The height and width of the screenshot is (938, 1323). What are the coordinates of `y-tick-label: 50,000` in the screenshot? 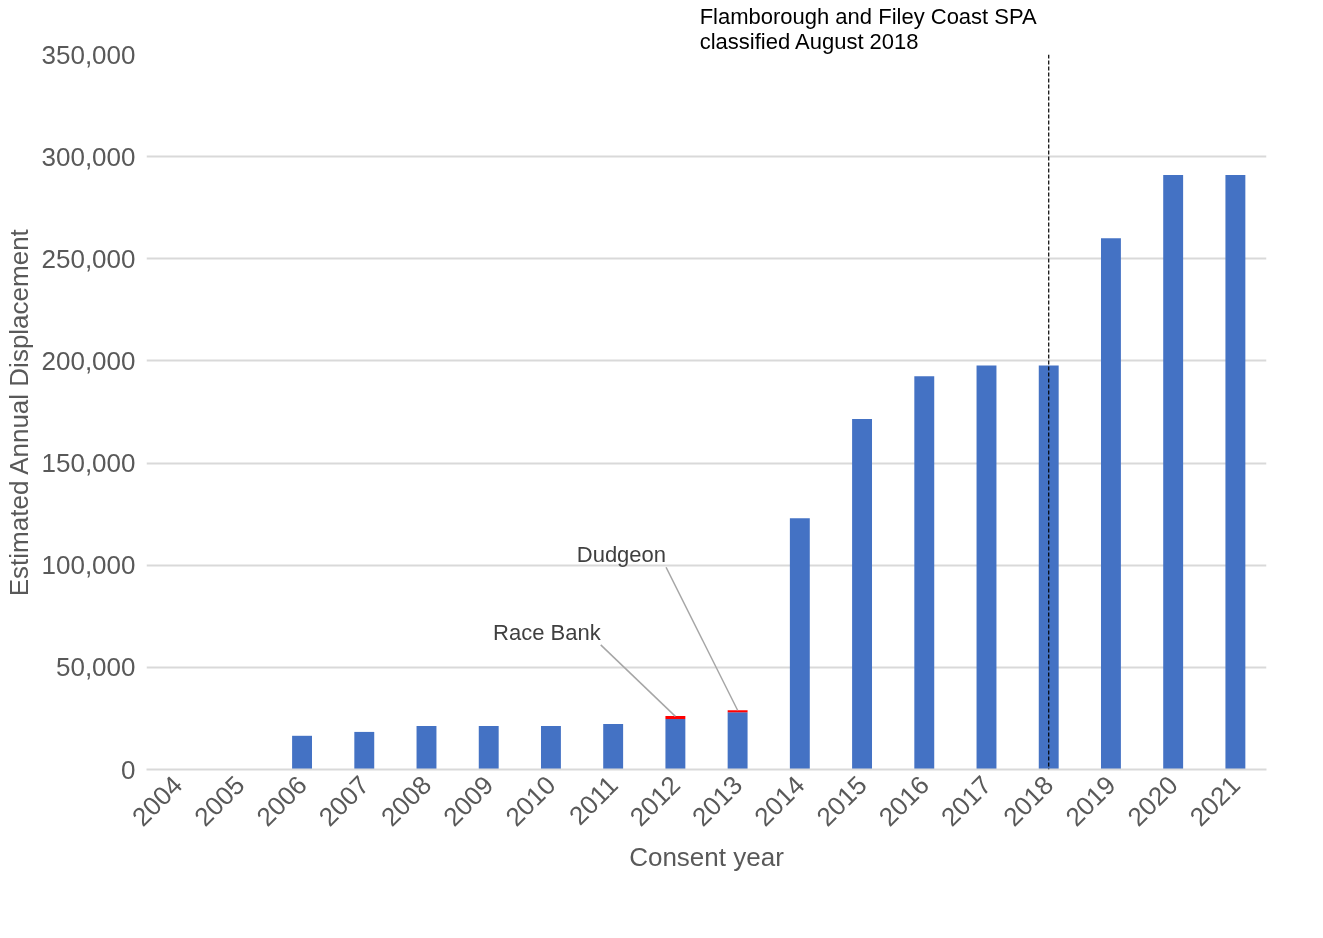 It's located at (95, 667).